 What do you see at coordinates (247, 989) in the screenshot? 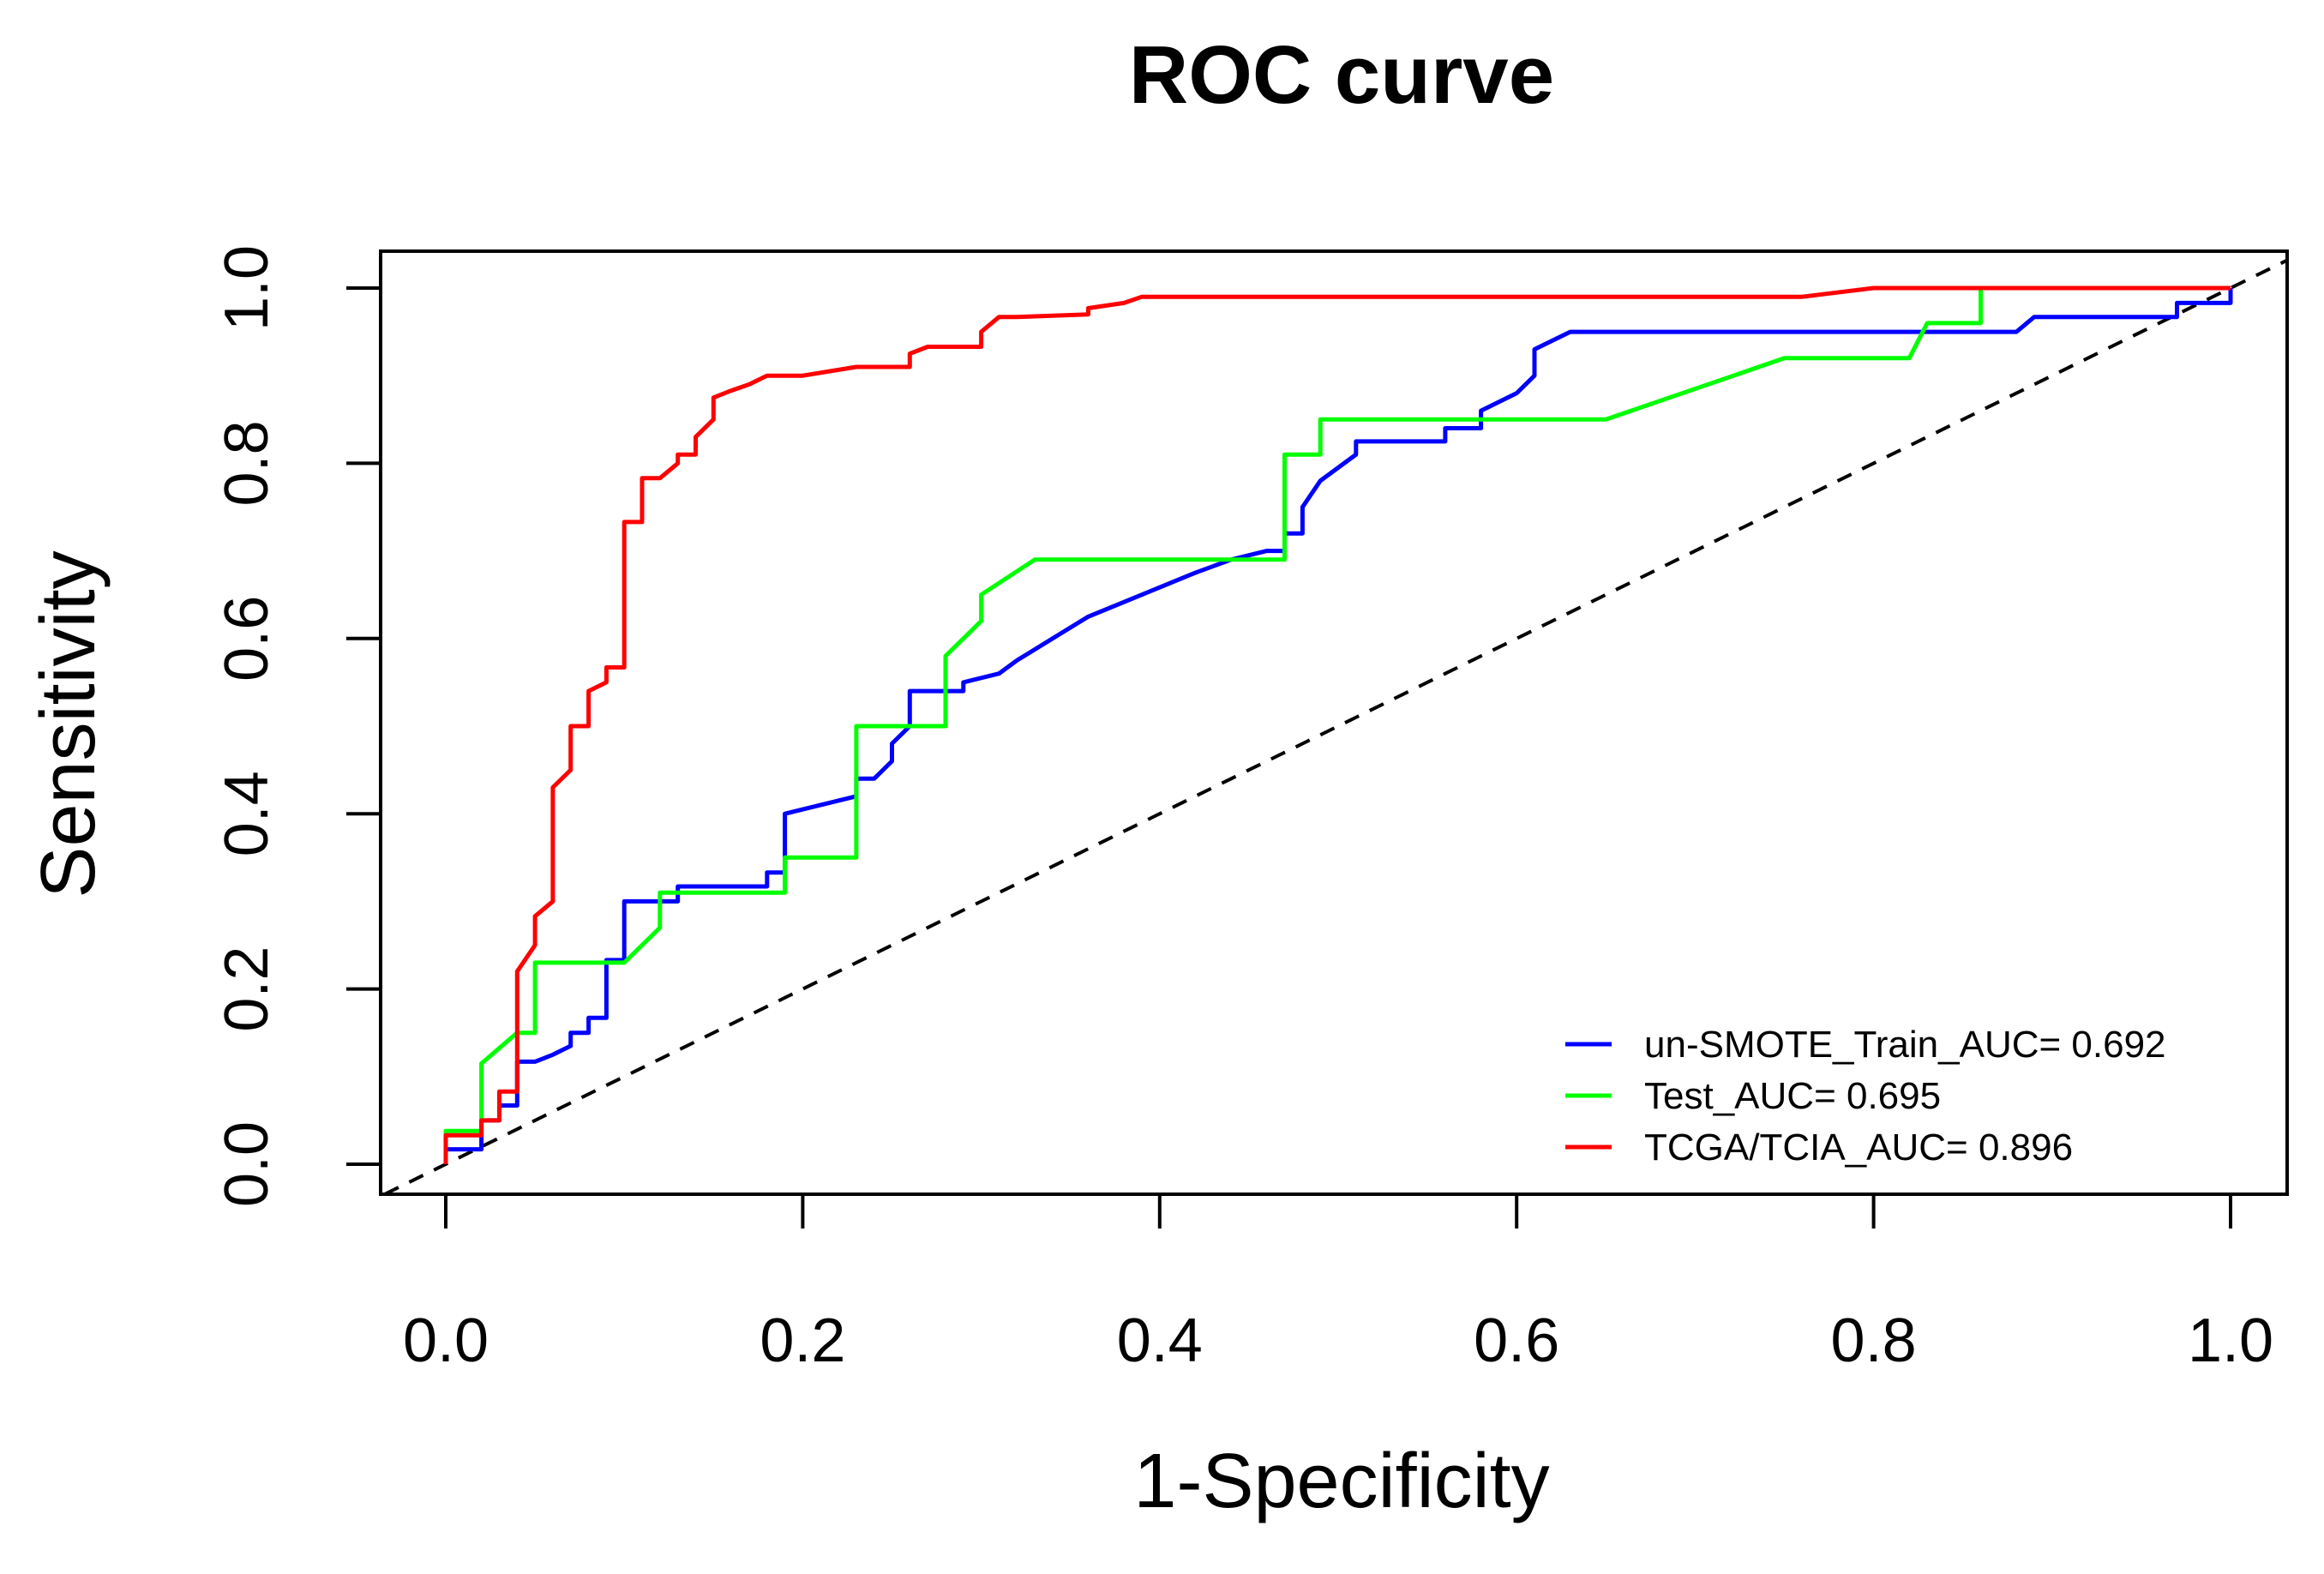
I see `y-tick-label: 0.2` at bounding box center [247, 989].